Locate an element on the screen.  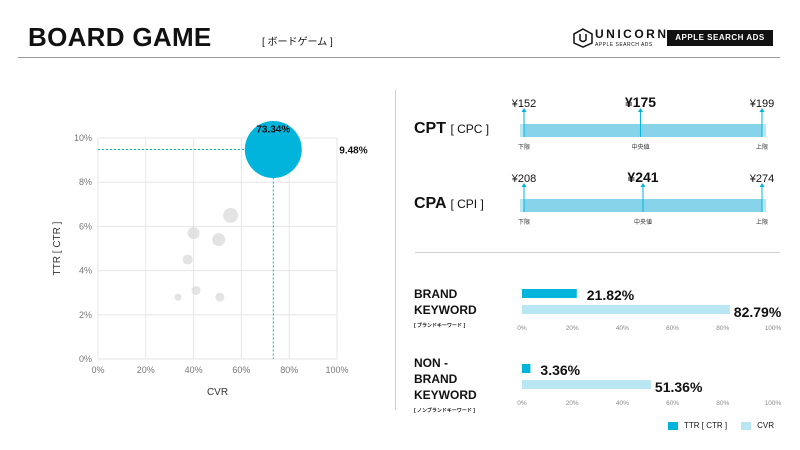
legend: TTR [ CTR ] CVR is located at coordinates (721, 425).